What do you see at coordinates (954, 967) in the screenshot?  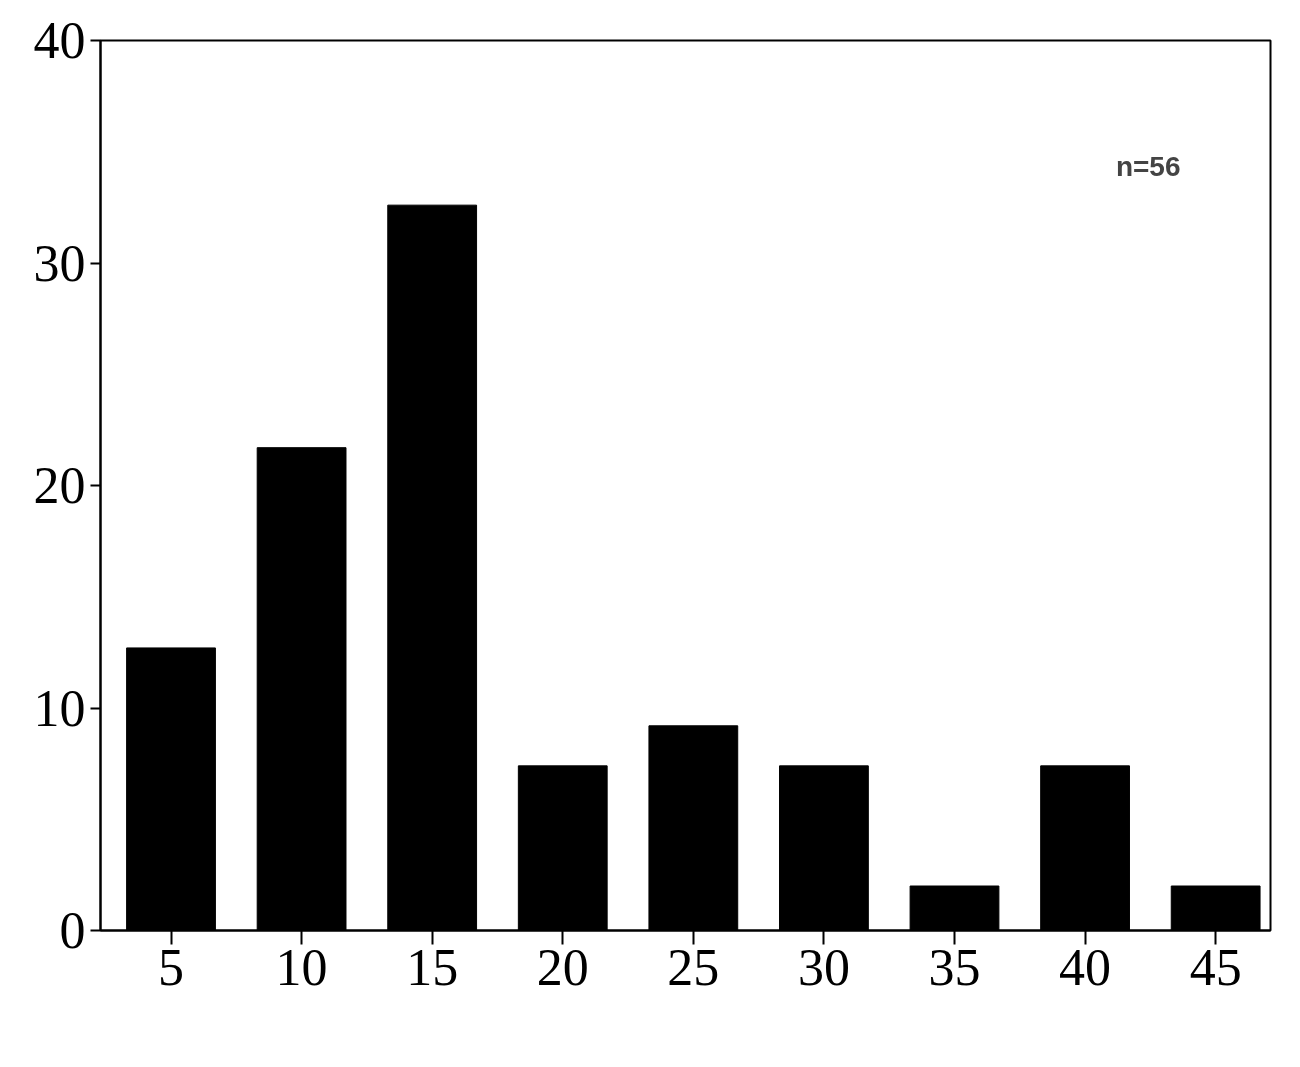 I see `x-tick-label: 35` at bounding box center [954, 967].